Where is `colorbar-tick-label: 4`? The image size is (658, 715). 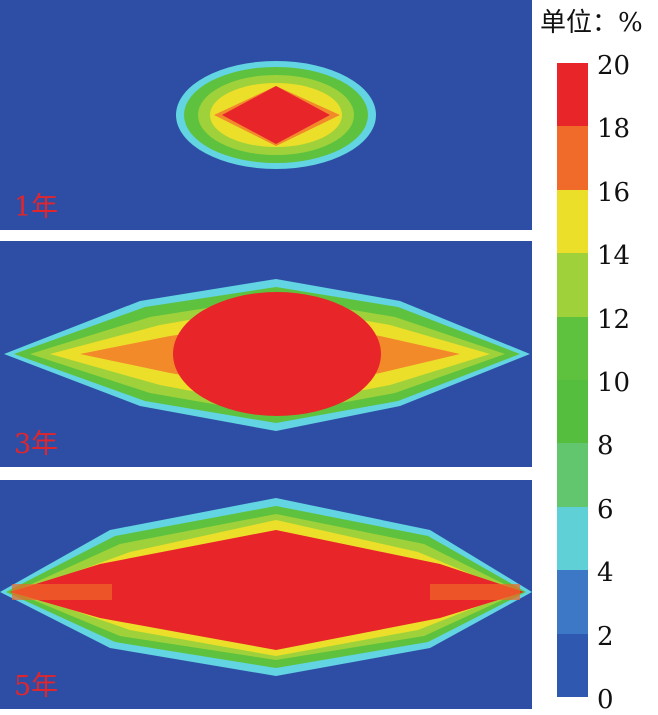
colorbar-tick-label: 4 is located at coordinates (605, 573).